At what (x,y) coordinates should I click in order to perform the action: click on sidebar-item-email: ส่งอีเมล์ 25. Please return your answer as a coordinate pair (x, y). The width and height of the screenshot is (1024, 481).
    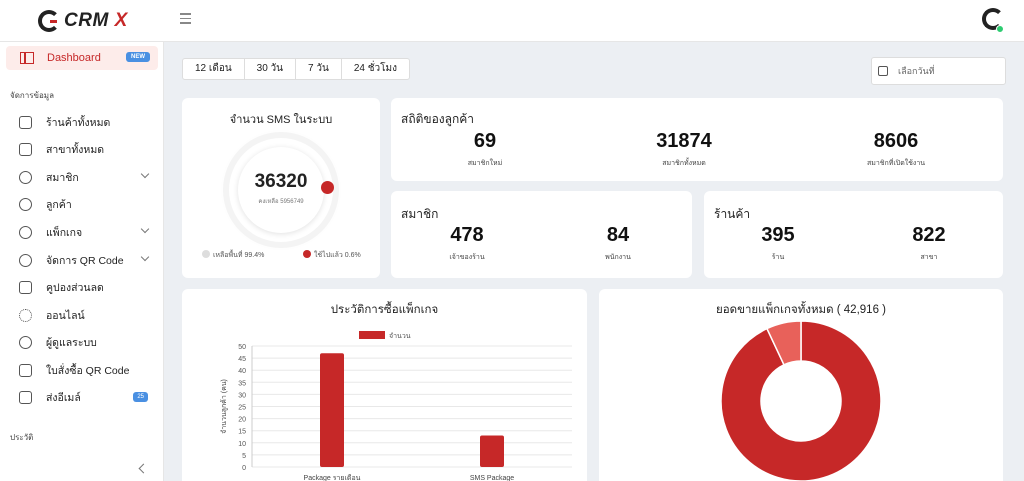
    Looking at the image, I should click on (82, 397).